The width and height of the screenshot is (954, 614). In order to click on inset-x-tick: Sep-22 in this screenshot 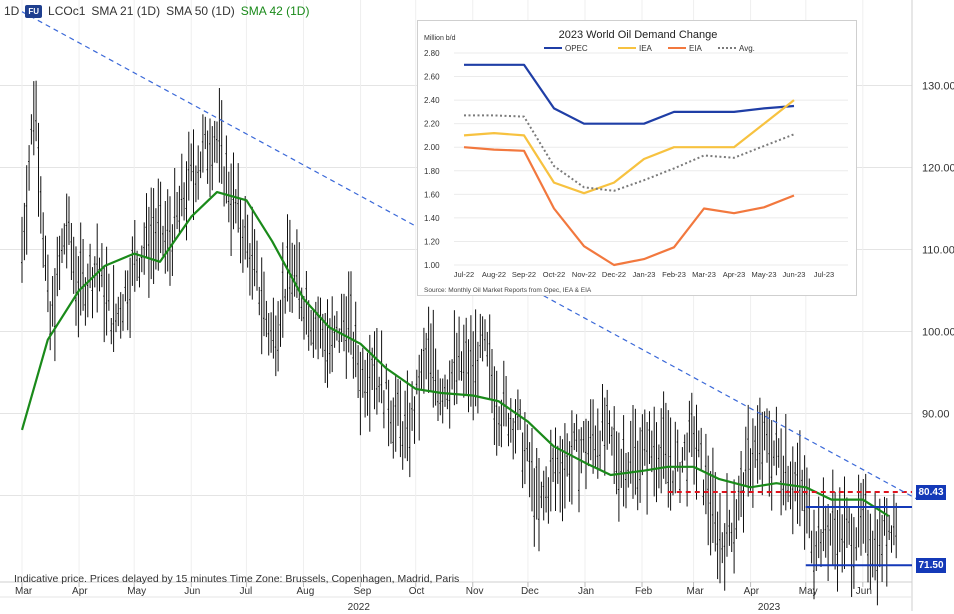, I will do `click(524, 274)`.